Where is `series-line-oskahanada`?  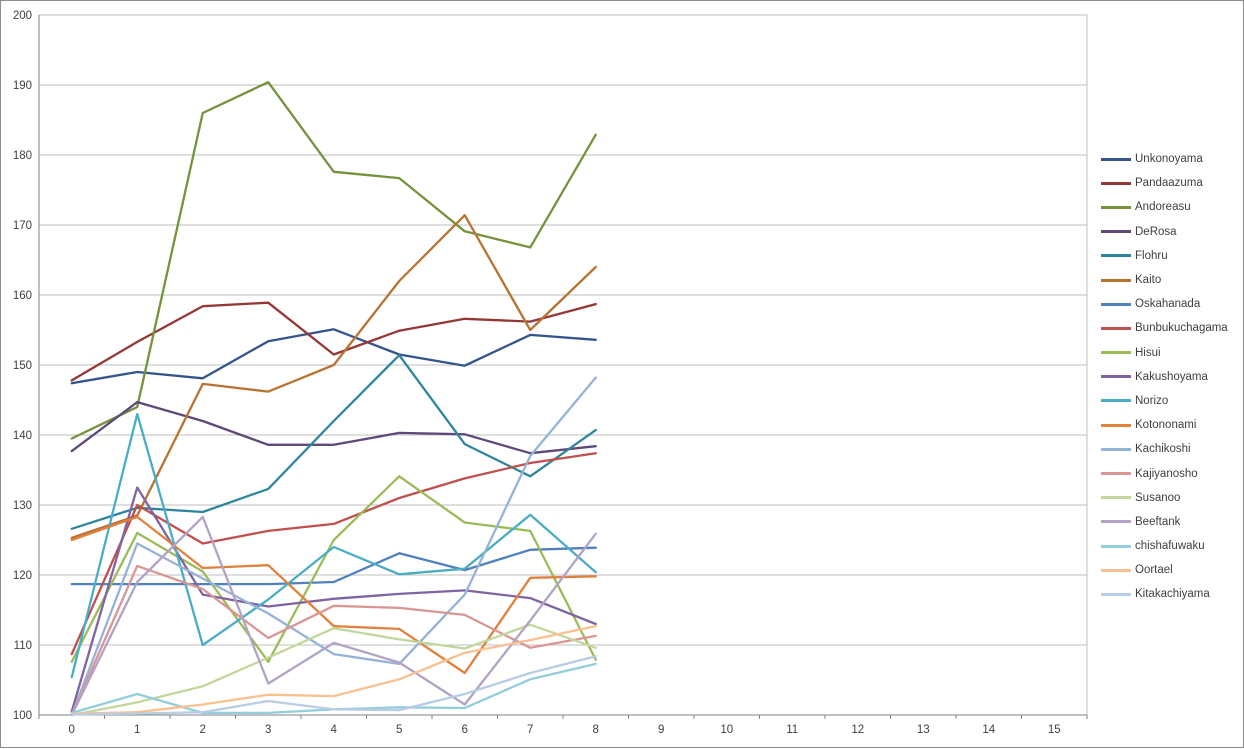 series-line-oskahanada is located at coordinates (333, 566).